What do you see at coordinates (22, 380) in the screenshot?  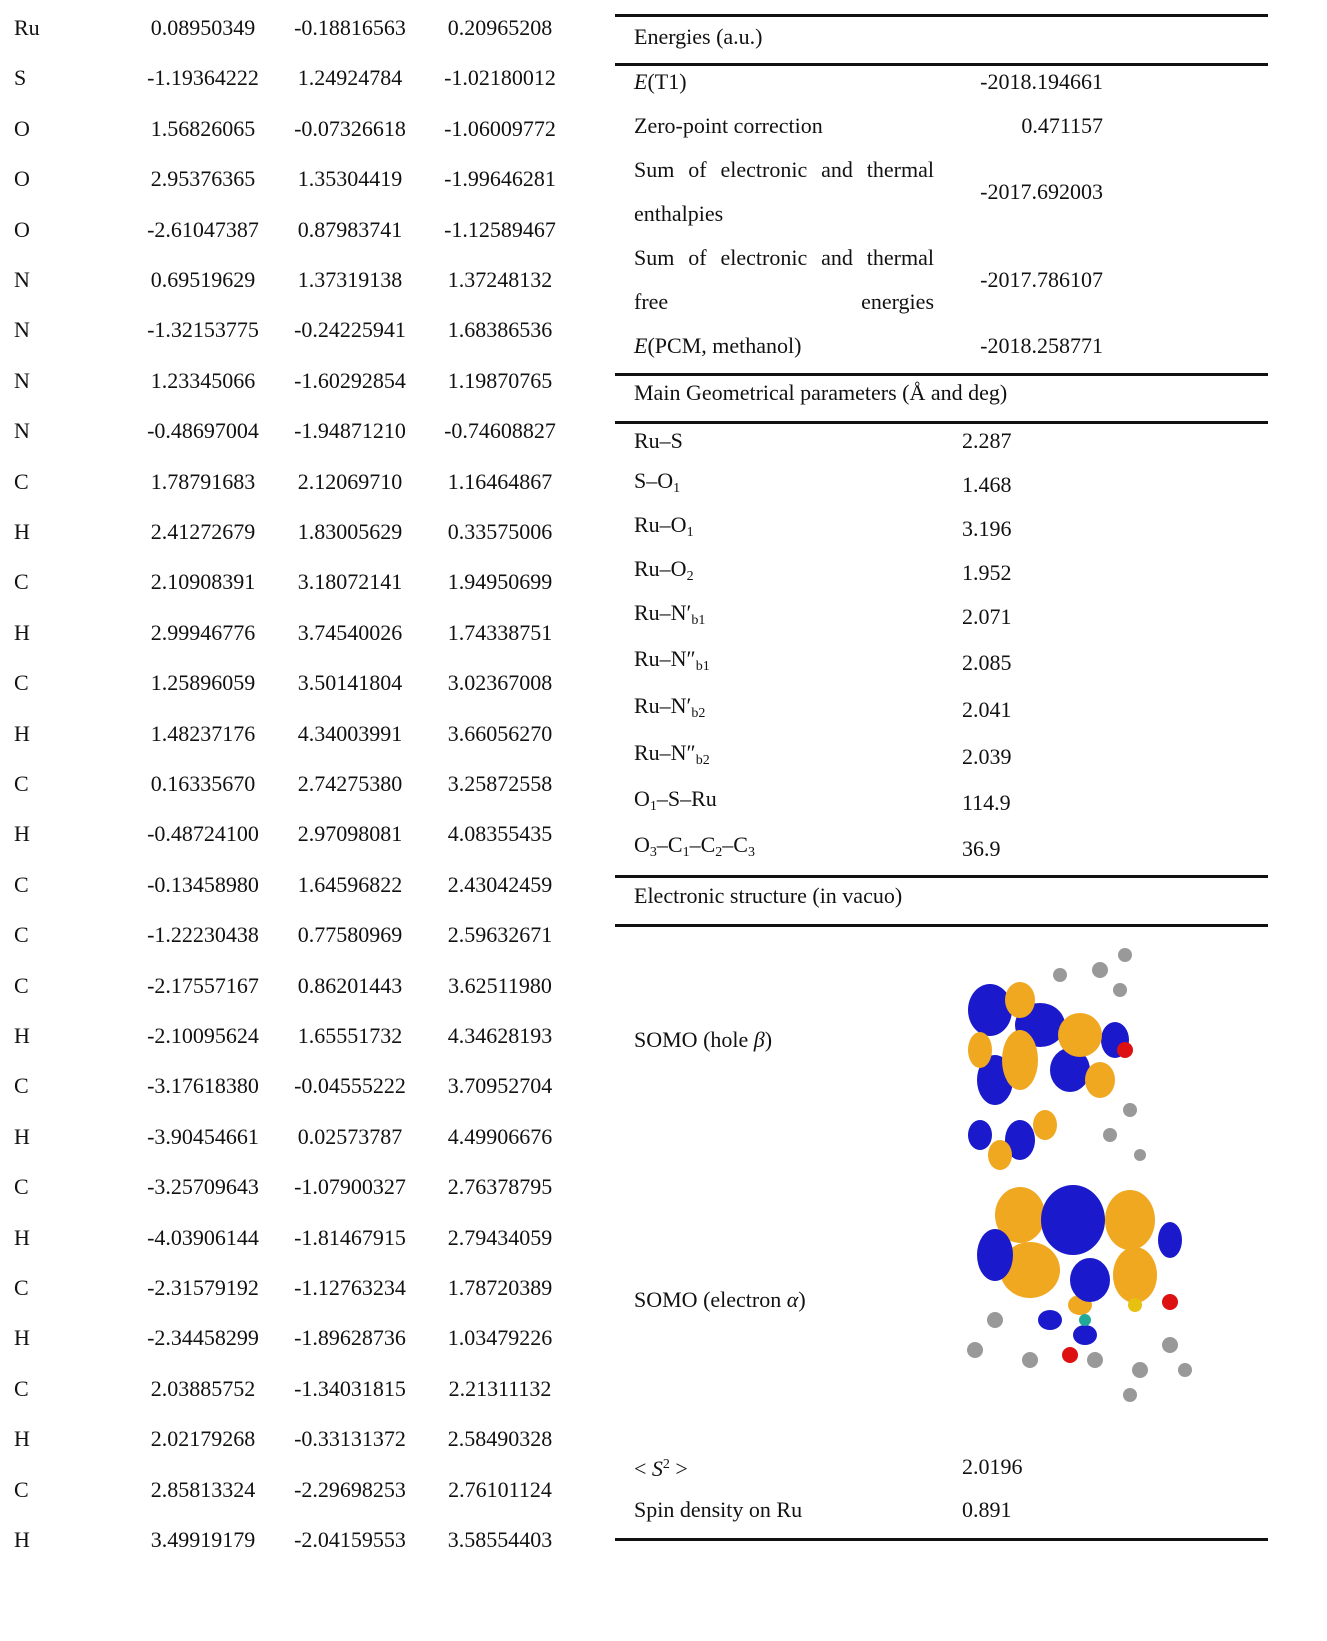 I see `atom-symbol: N` at bounding box center [22, 380].